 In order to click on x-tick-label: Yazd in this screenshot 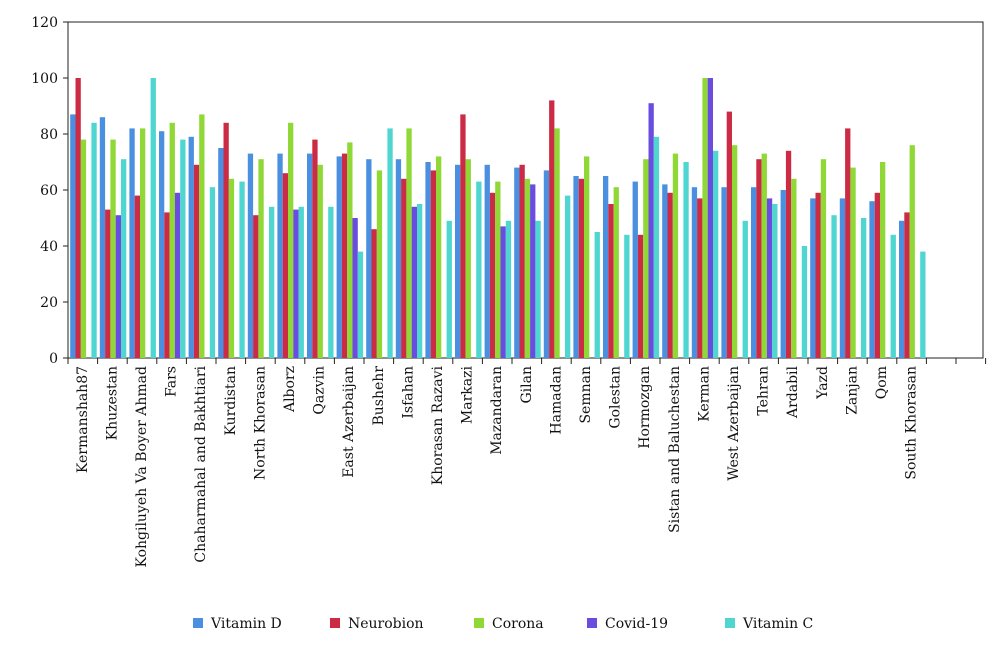, I will do `click(823, 383)`.